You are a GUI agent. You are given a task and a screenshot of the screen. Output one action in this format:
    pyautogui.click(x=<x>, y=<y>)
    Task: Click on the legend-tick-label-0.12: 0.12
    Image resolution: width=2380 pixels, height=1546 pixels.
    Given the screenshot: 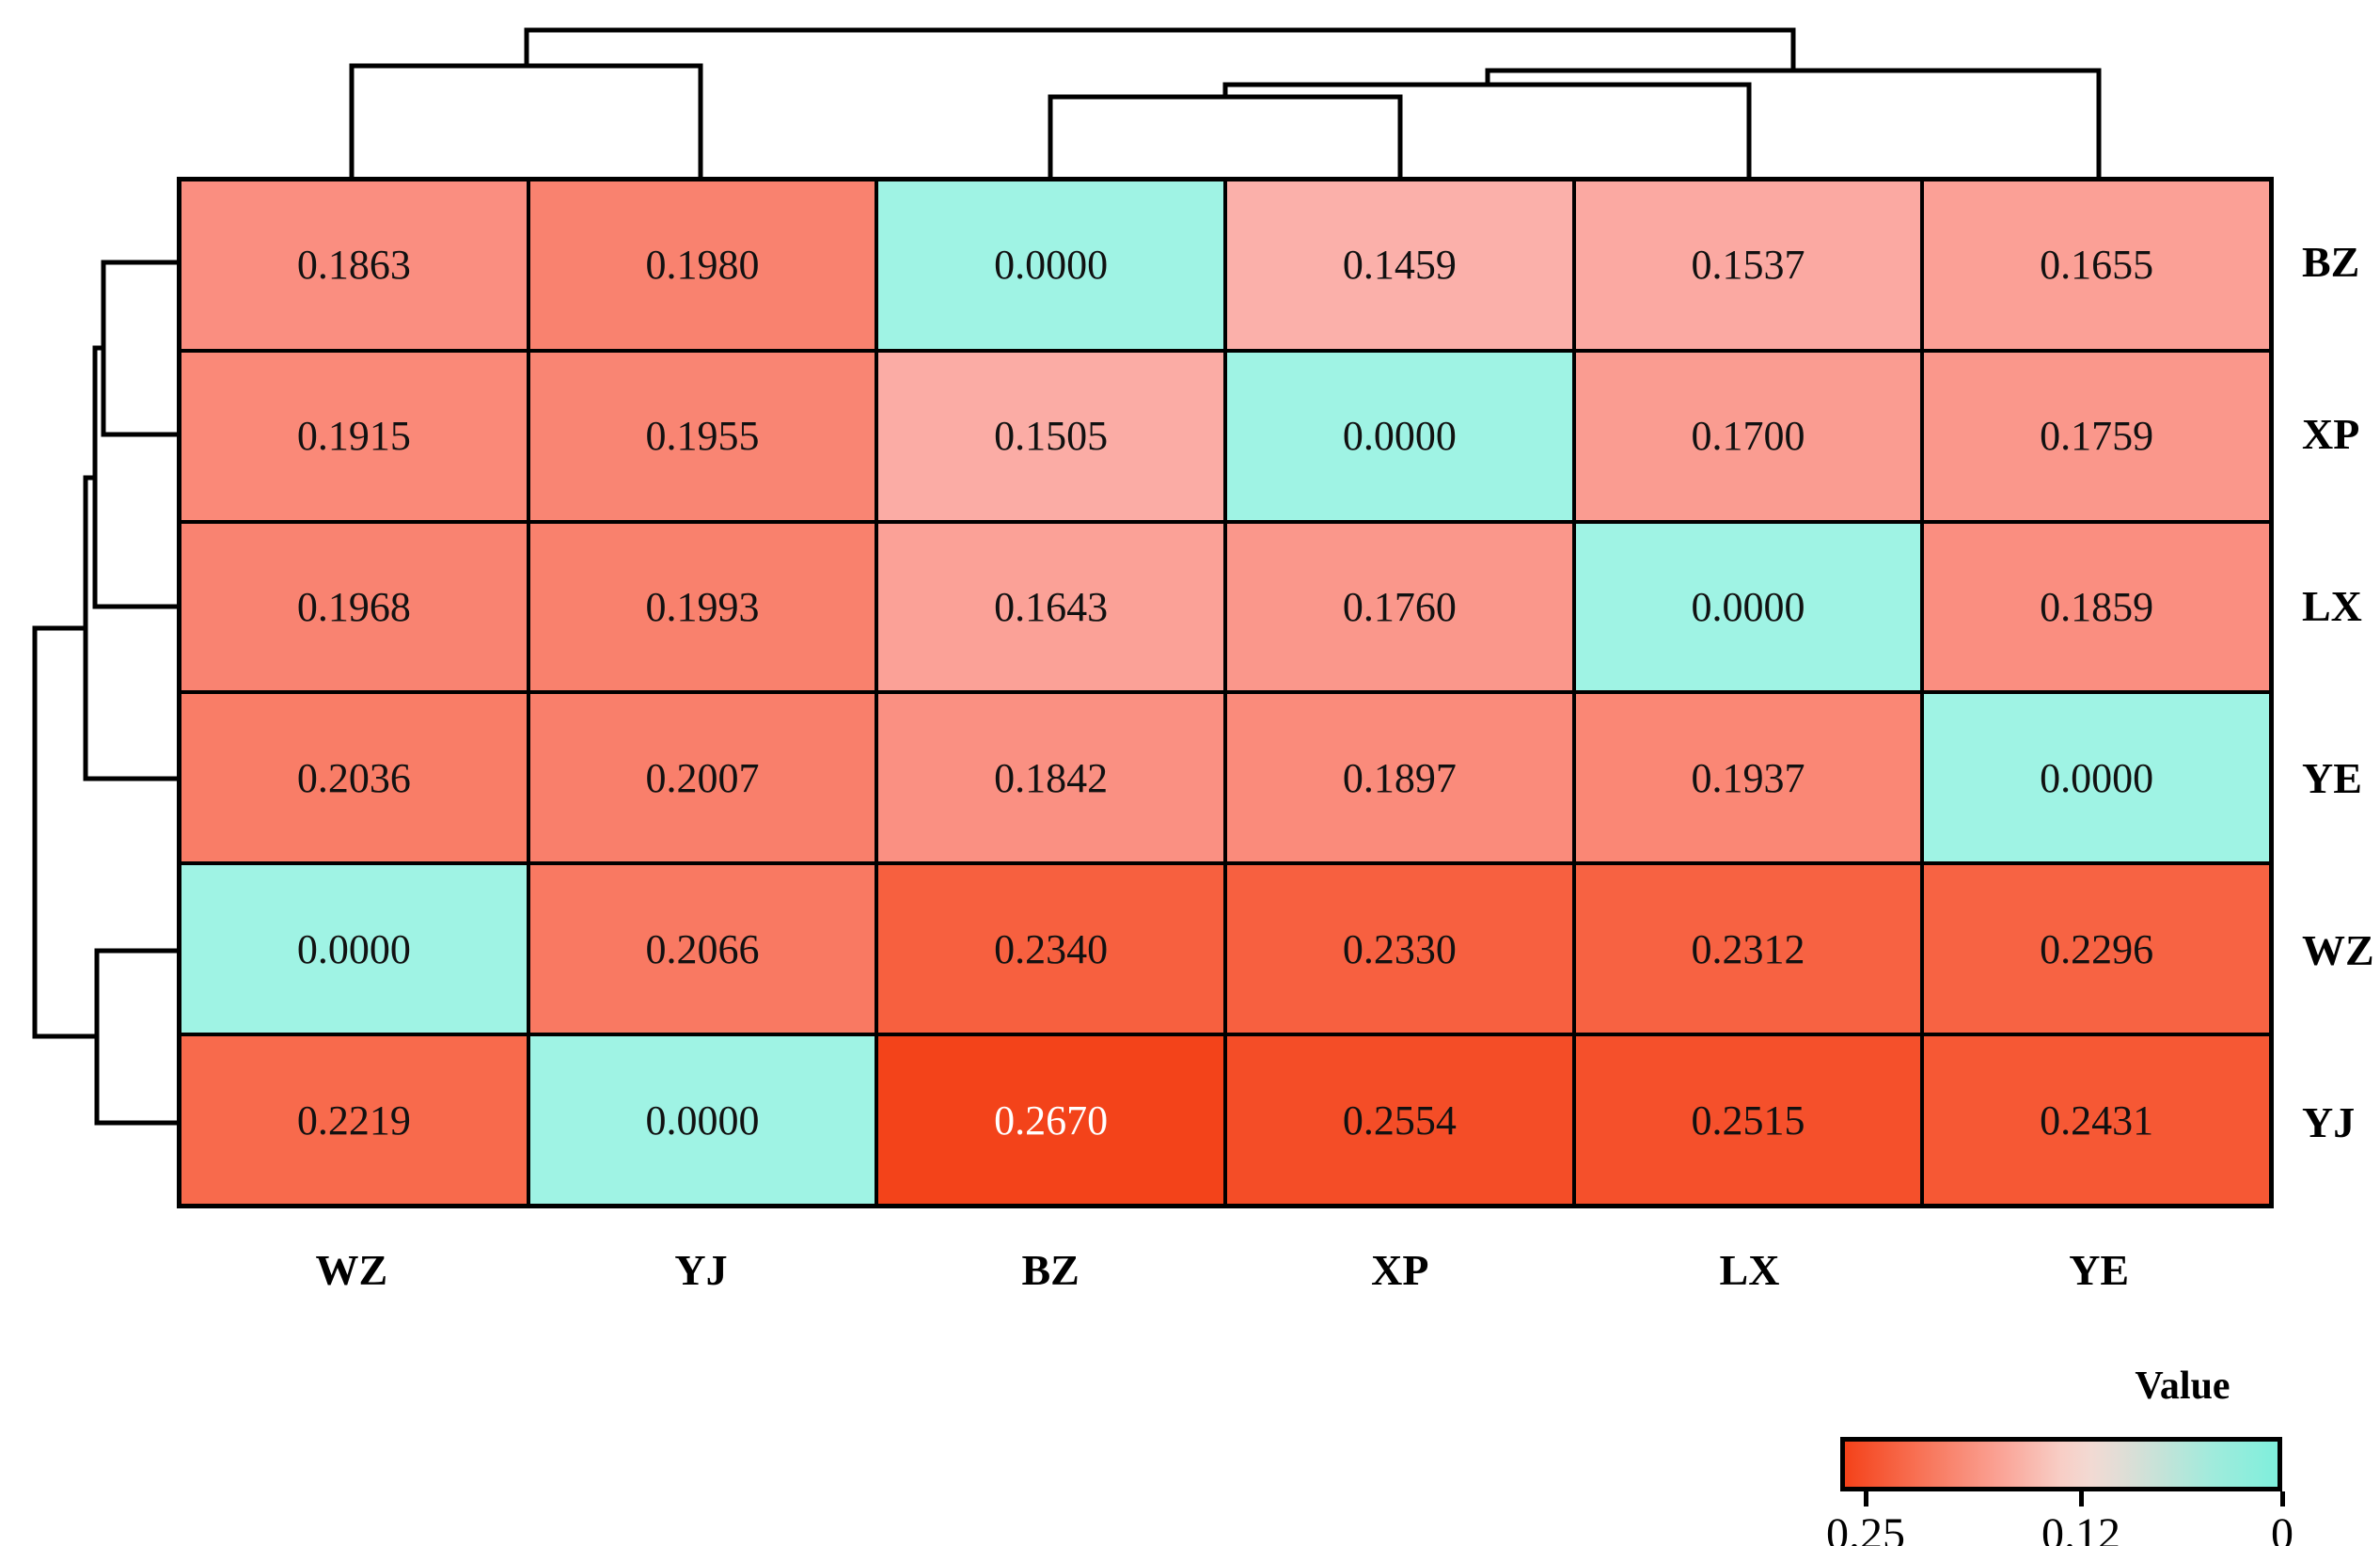 What is the action you would take?
    pyautogui.click(x=2080, y=1527)
    